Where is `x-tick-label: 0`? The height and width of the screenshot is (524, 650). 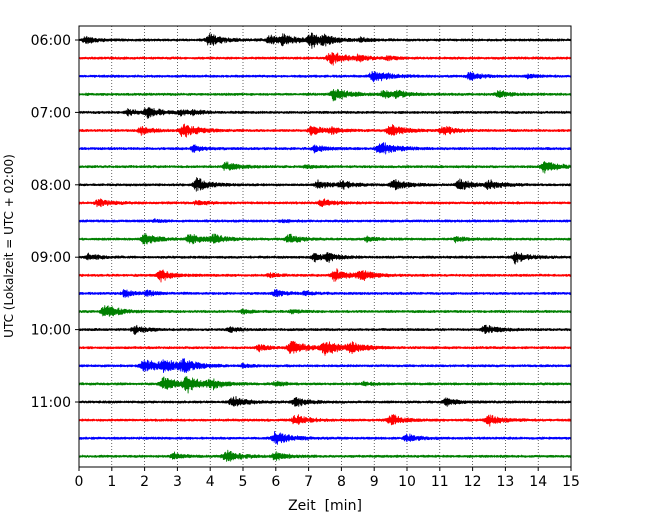
x-tick-label: 0 is located at coordinates (79, 482).